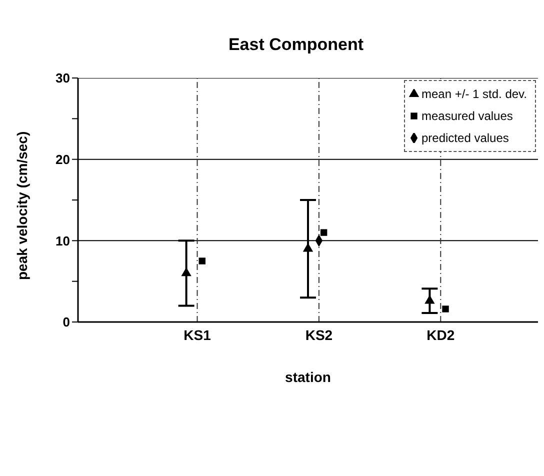 This screenshot has height=476, width=544. I want to click on chart-title: East Component, so click(296, 45).